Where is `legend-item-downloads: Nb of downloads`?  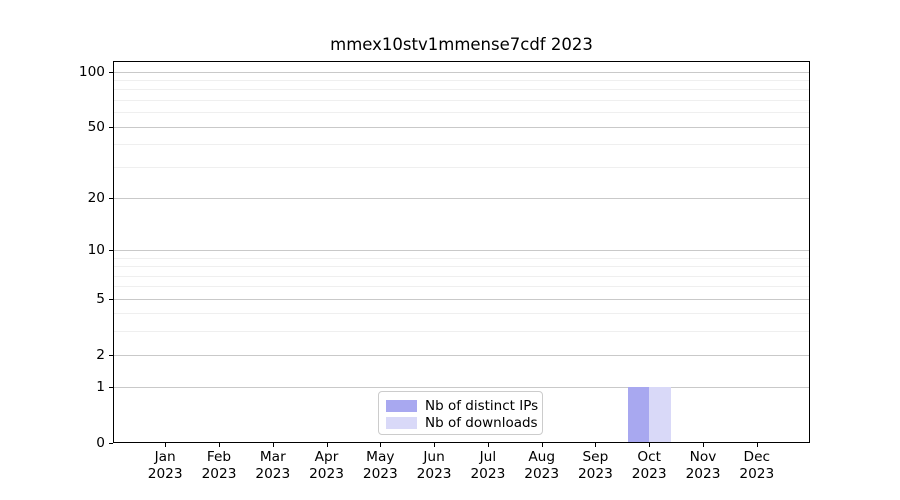
legend-item-downloads: Nb of downloads is located at coordinates (460, 422).